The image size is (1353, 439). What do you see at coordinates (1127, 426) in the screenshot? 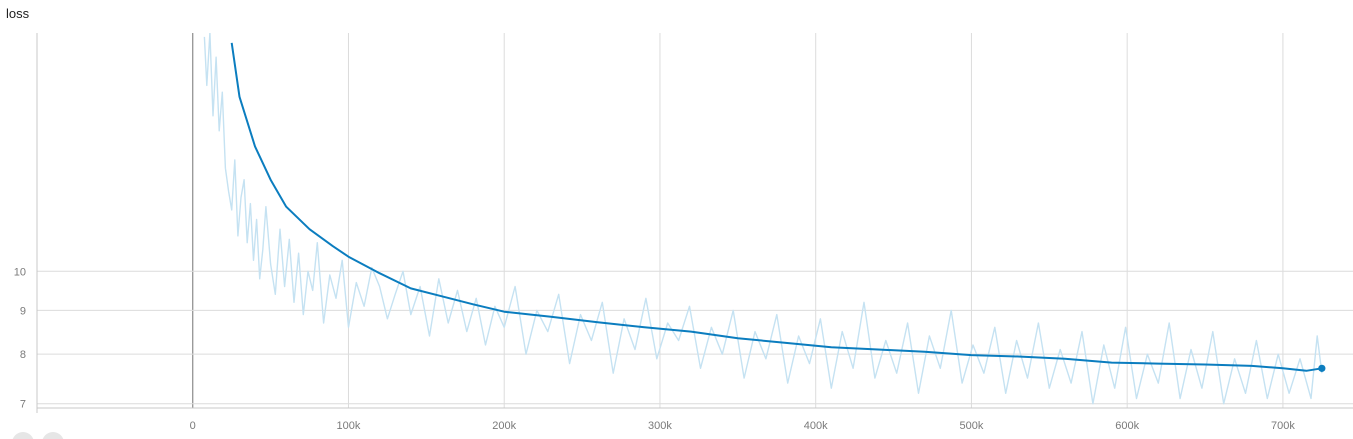
I see `x-tick-label: 600k` at bounding box center [1127, 426].